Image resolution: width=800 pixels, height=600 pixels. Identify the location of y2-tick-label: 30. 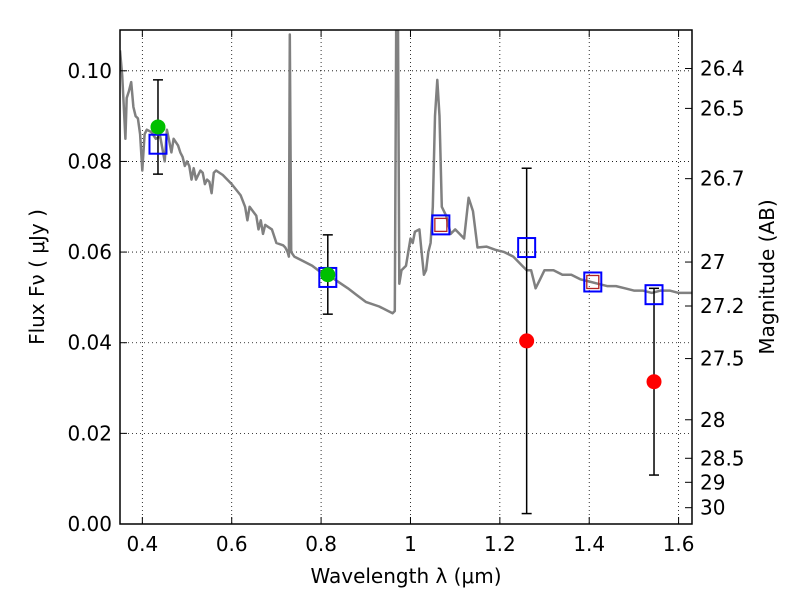
(712, 508).